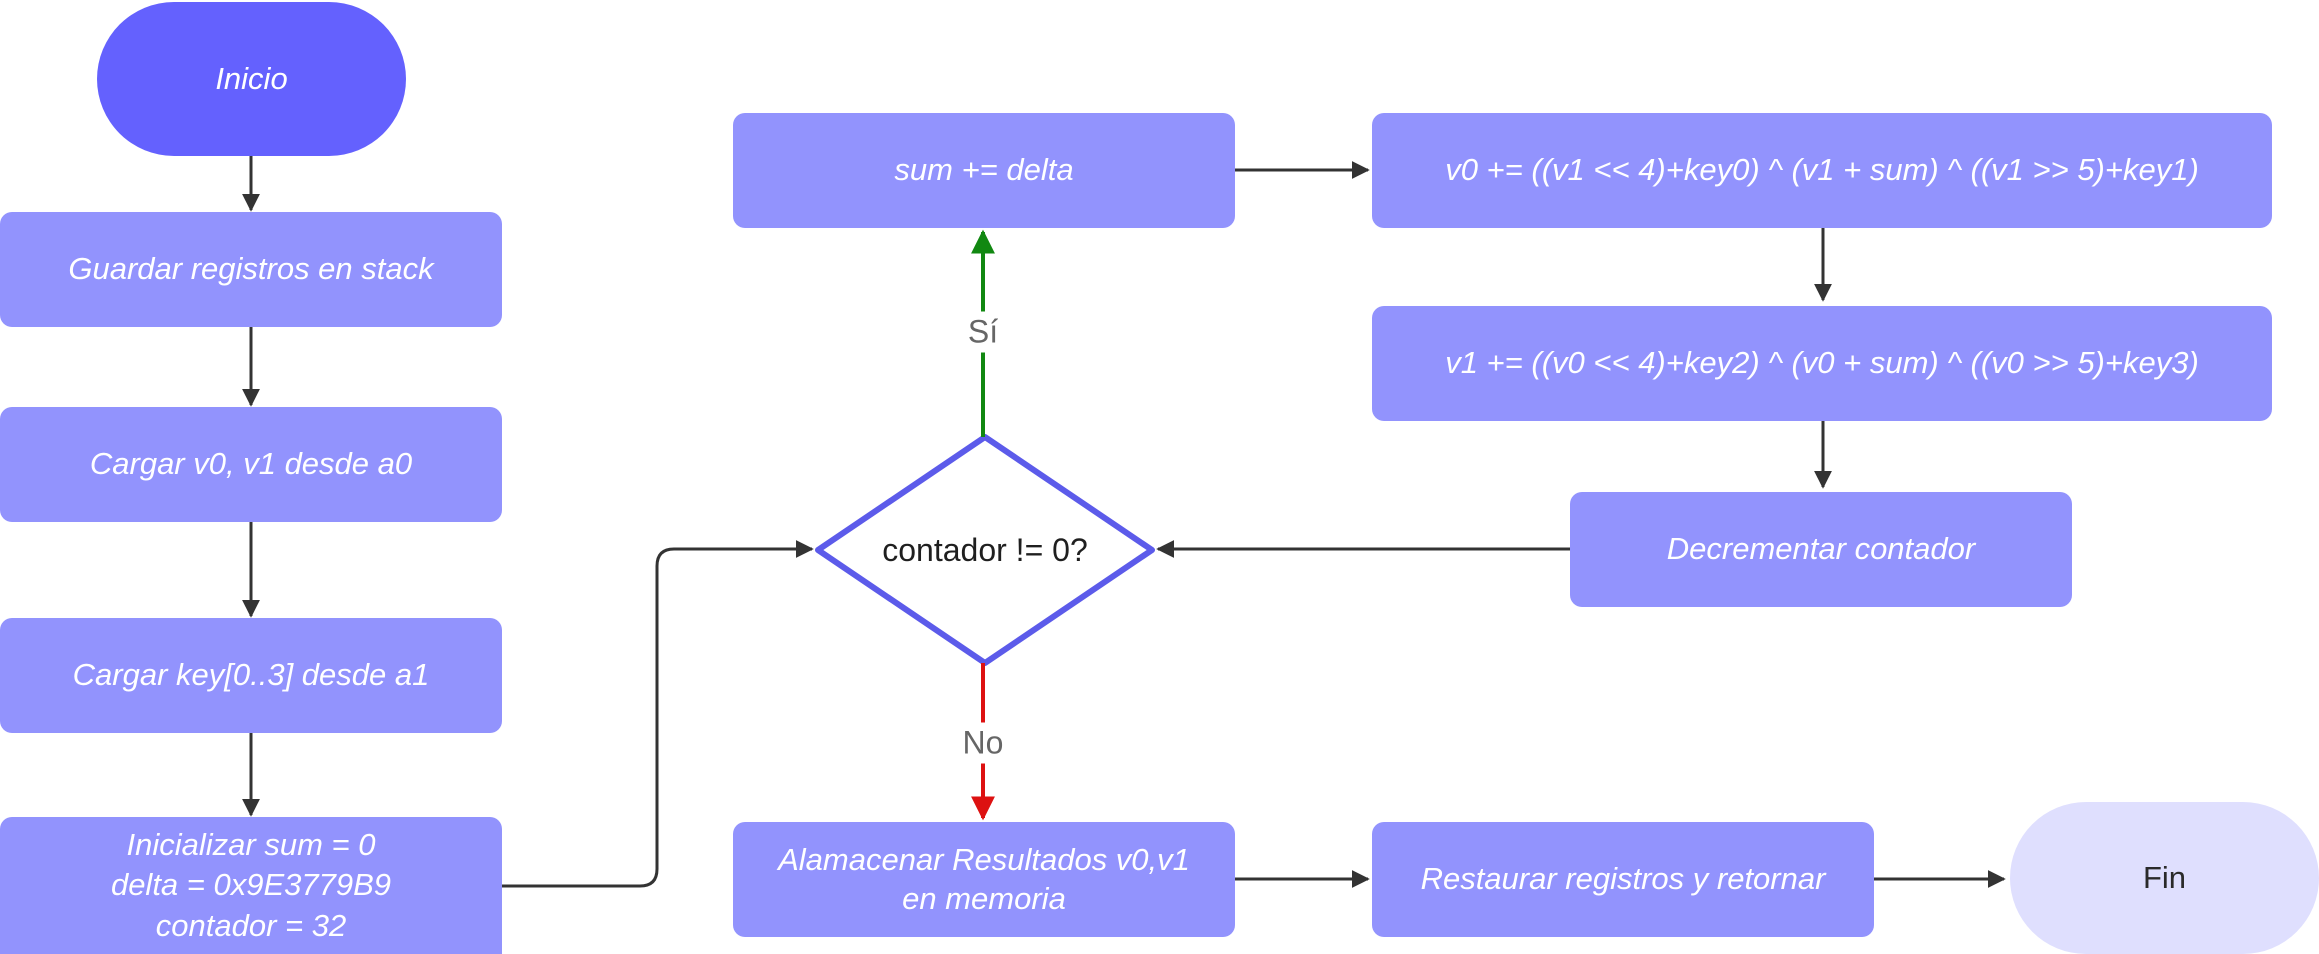 This screenshot has height=954, width=2319. What do you see at coordinates (985, 549) in the screenshot?
I see `decision-label: contador != 0?` at bounding box center [985, 549].